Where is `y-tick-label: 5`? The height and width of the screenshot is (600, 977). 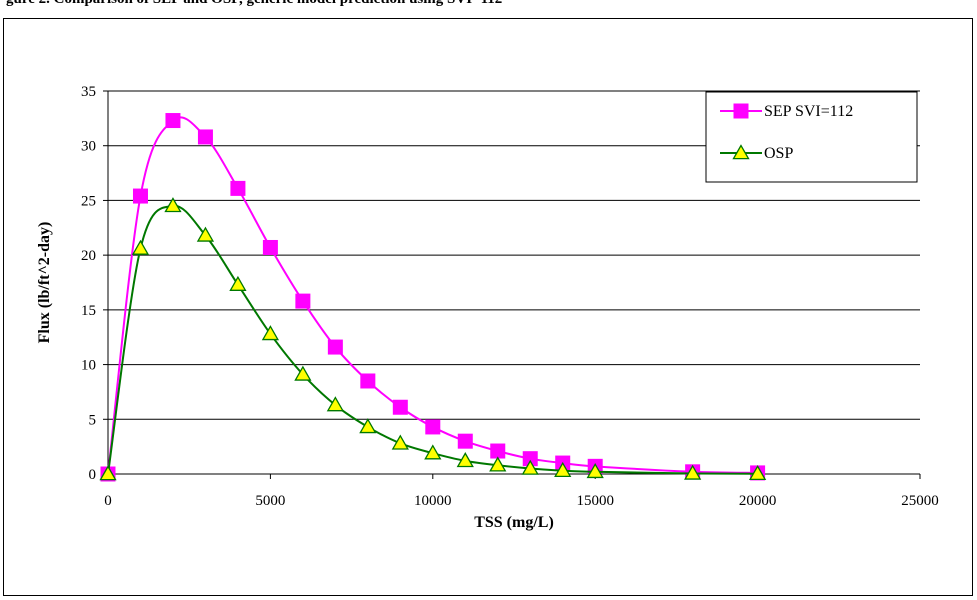
y-tick-label: 5 is located at coordinates (93, 420).